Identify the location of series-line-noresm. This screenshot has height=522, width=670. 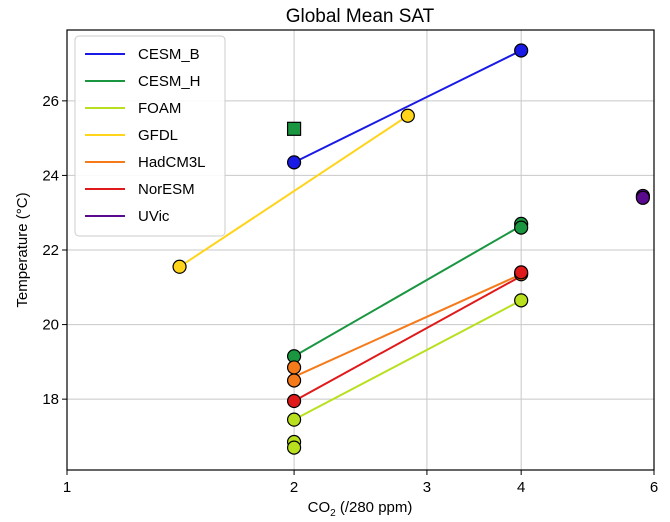
(407, 338).